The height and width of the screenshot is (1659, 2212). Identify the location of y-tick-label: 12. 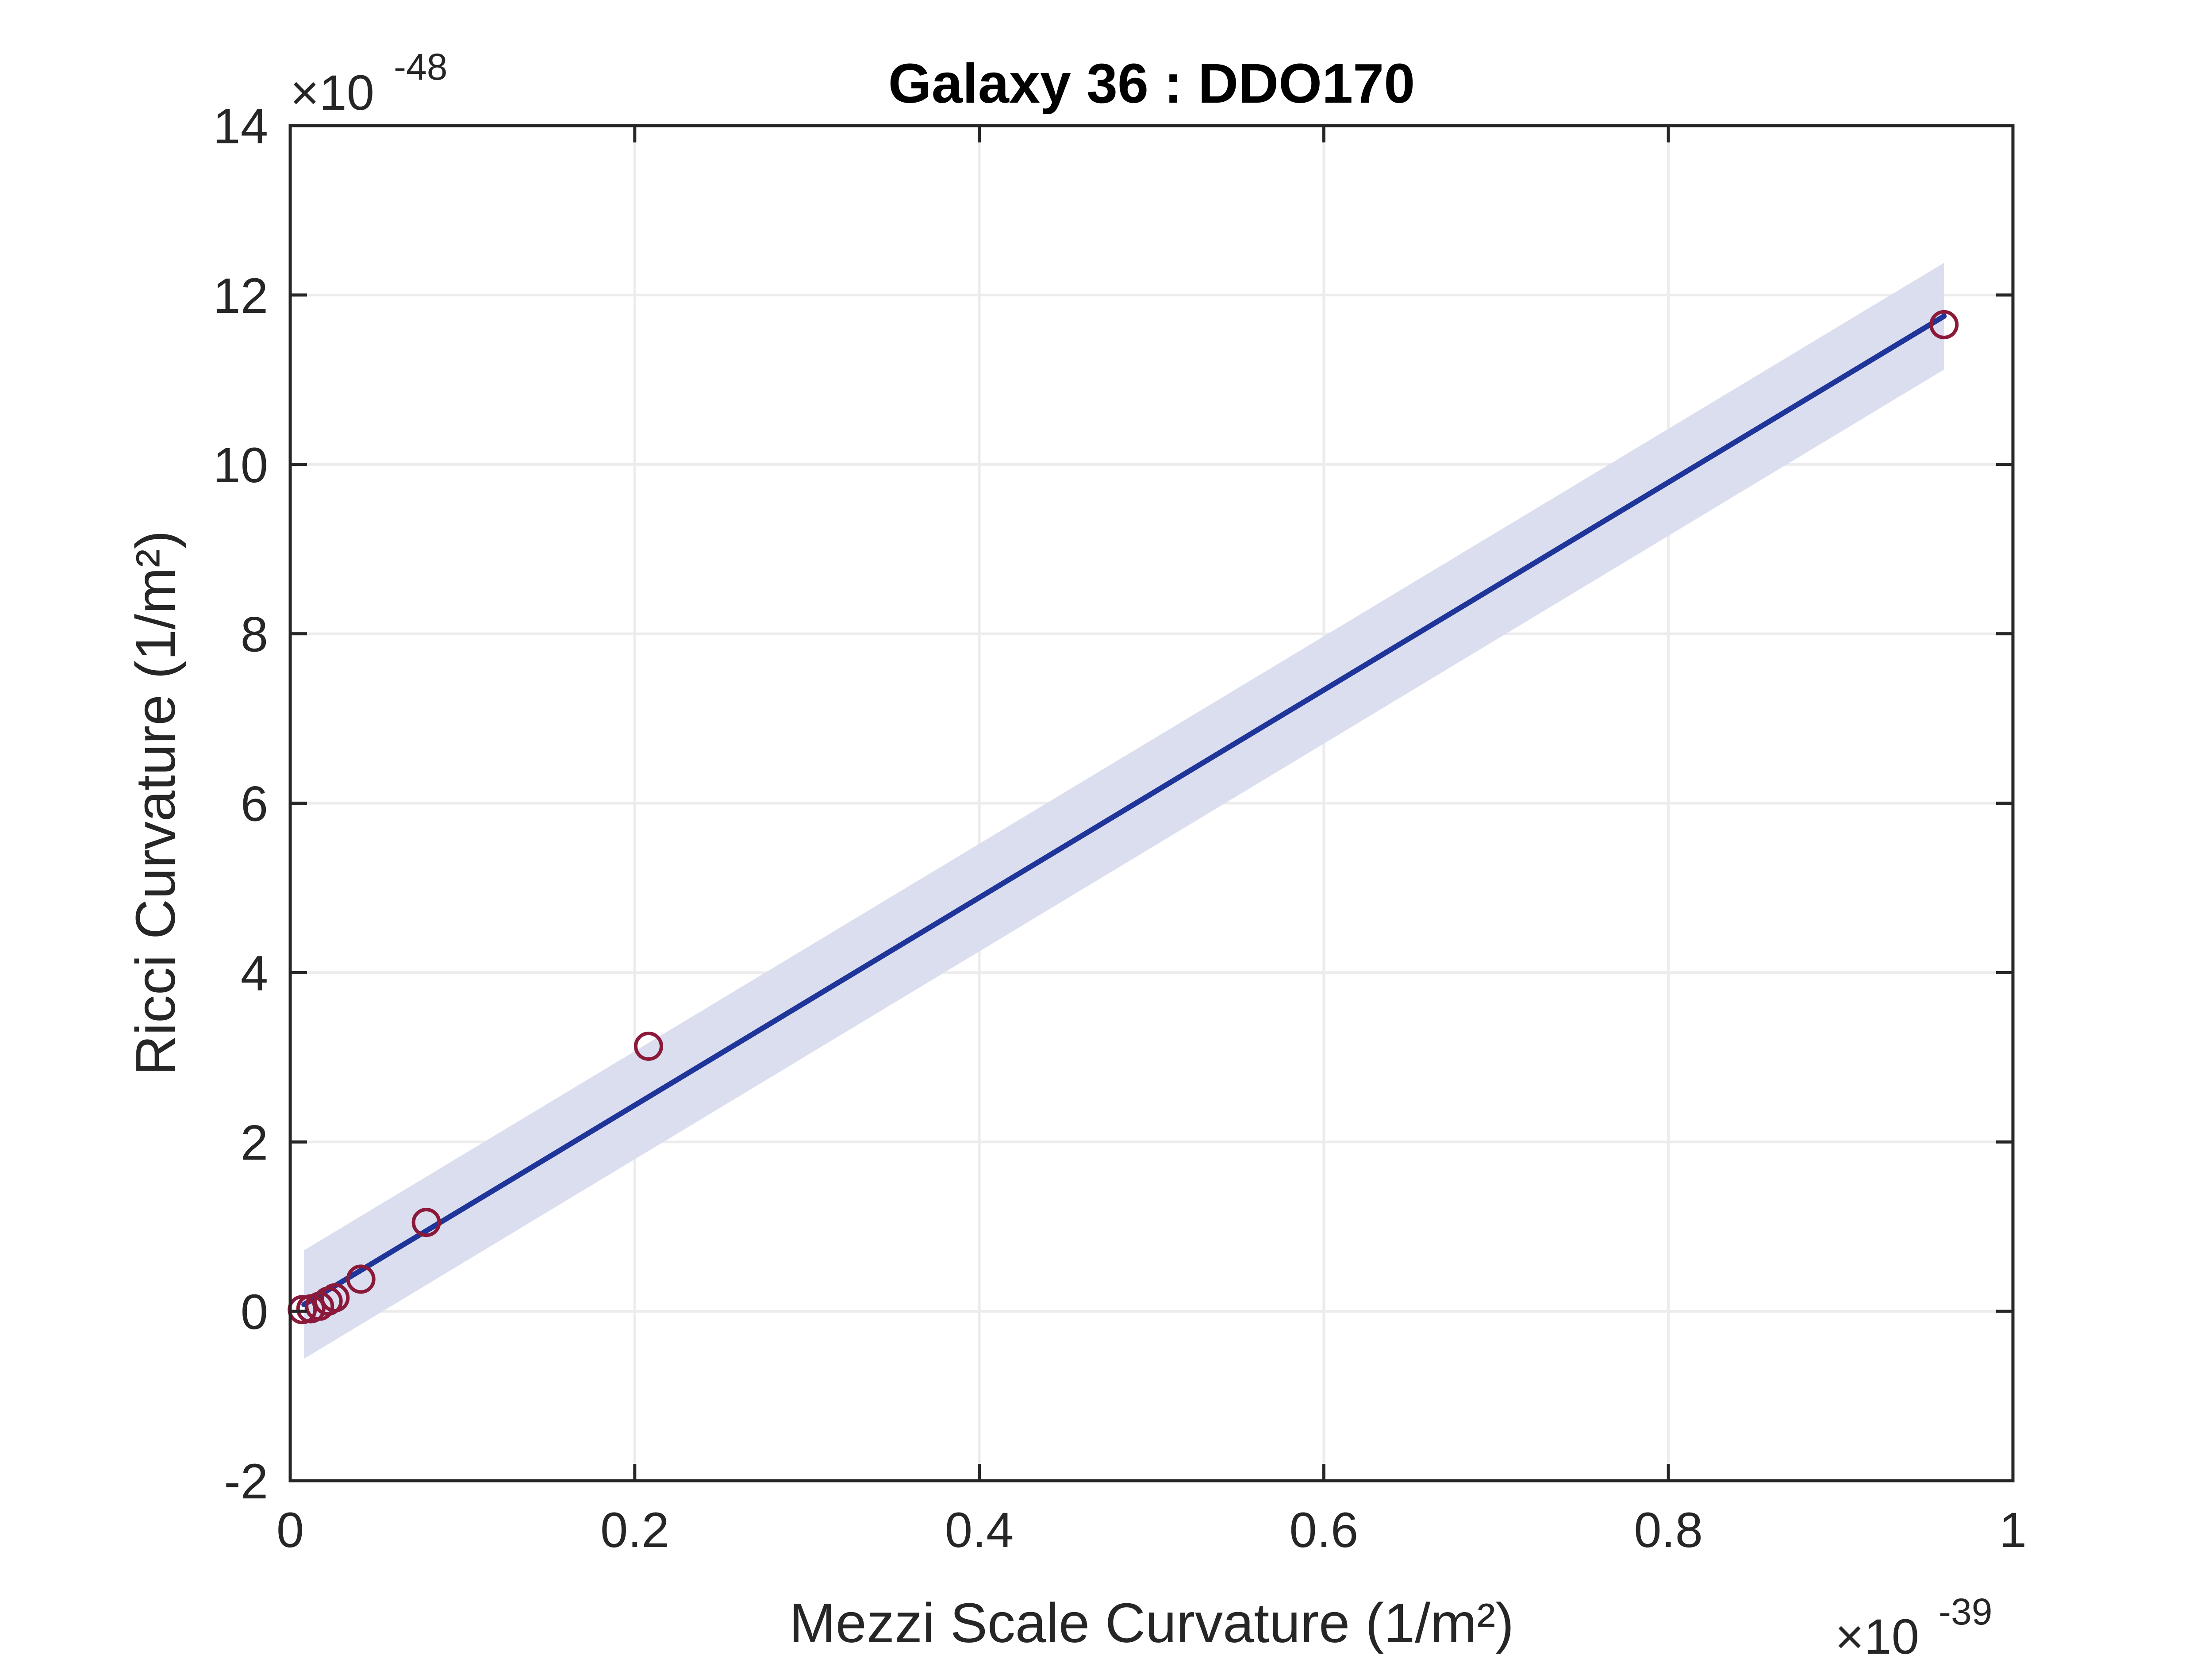
(240, 296).